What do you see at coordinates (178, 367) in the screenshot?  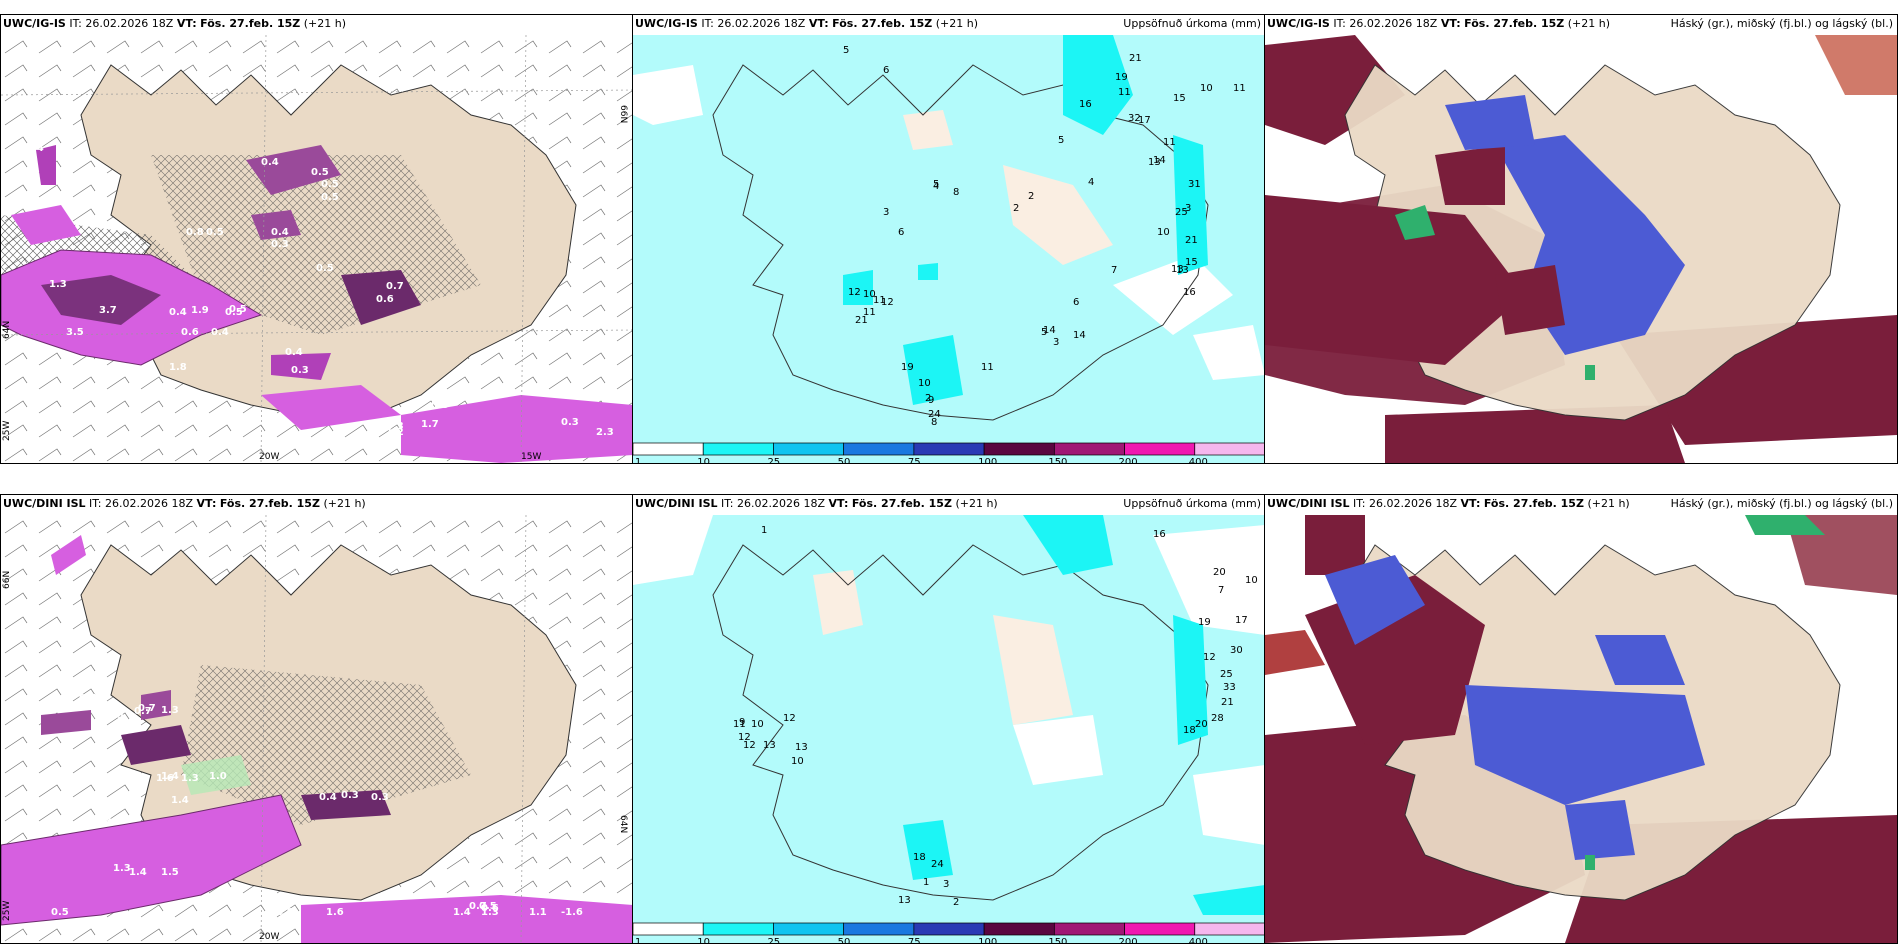 I see `value-label: 1.8` at bounding box center [178, 367].